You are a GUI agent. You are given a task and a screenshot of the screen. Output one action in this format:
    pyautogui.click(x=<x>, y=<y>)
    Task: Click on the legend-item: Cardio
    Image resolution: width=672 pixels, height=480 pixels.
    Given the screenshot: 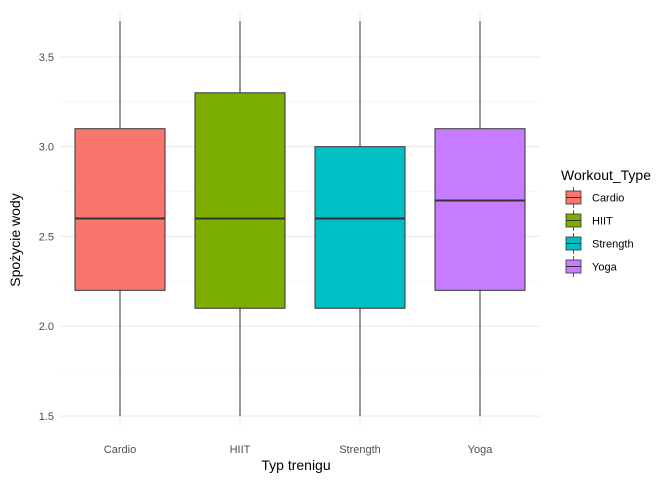 What is the action you would take?
    pyautogui.click(x=594, y=197)
    